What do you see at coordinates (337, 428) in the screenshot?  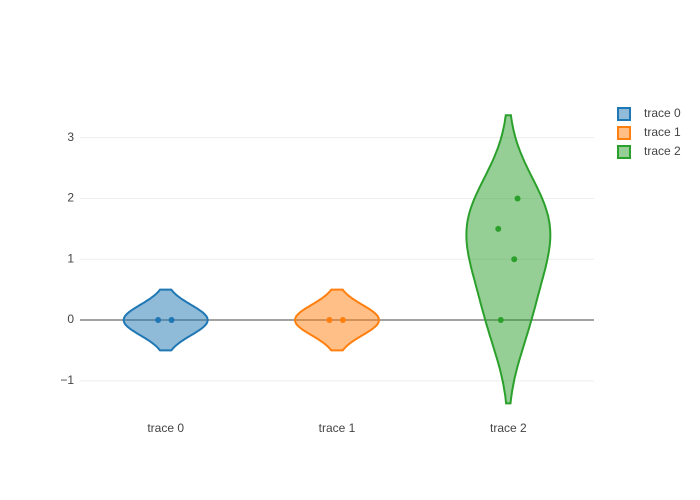 I see `x-tick-label: trace 1` at bounding box center [337, 428].